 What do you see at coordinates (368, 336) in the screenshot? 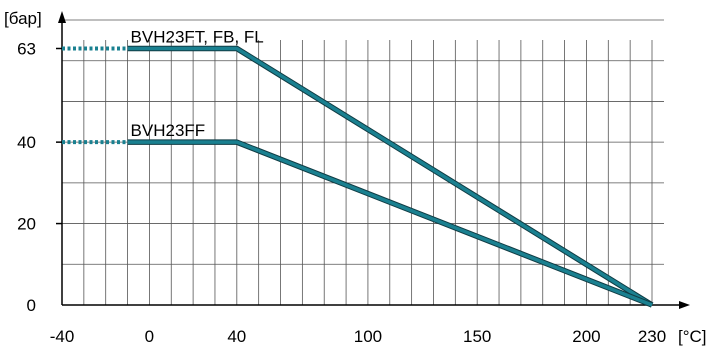
I see `x-tick-label: 100` at bounding box center [368, 336].